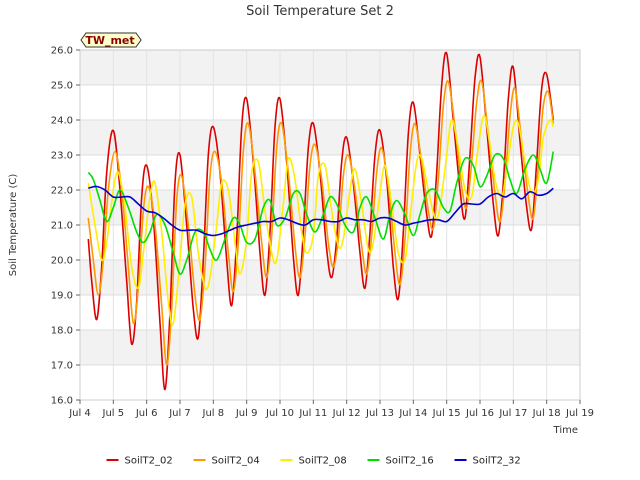 This screenshot has height=480, width=640. Describe the element at coordinates (62, 296) in the screenshot. I see `y-tick-label: 19.0` at that location.